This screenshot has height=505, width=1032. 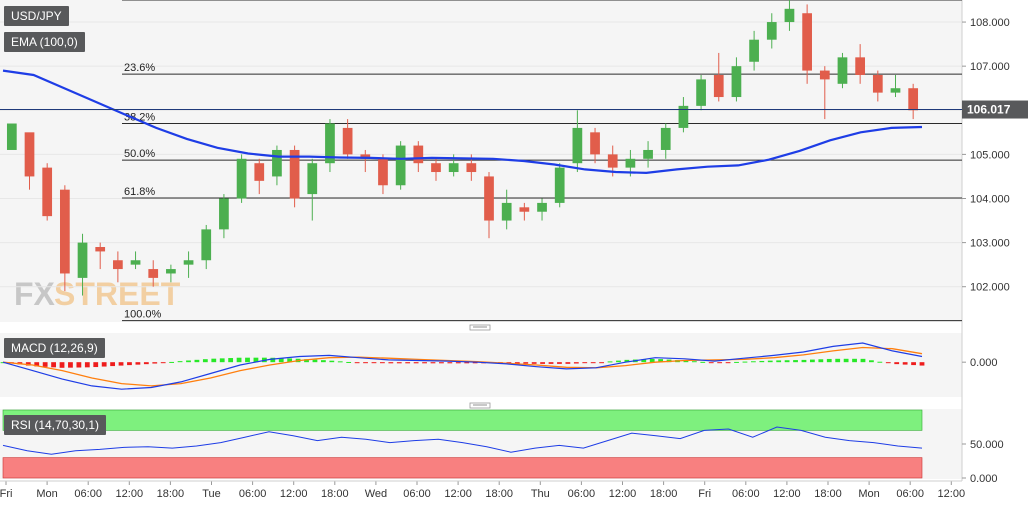 I want to click on panel-resize-handles, so click(x=480, y=366).